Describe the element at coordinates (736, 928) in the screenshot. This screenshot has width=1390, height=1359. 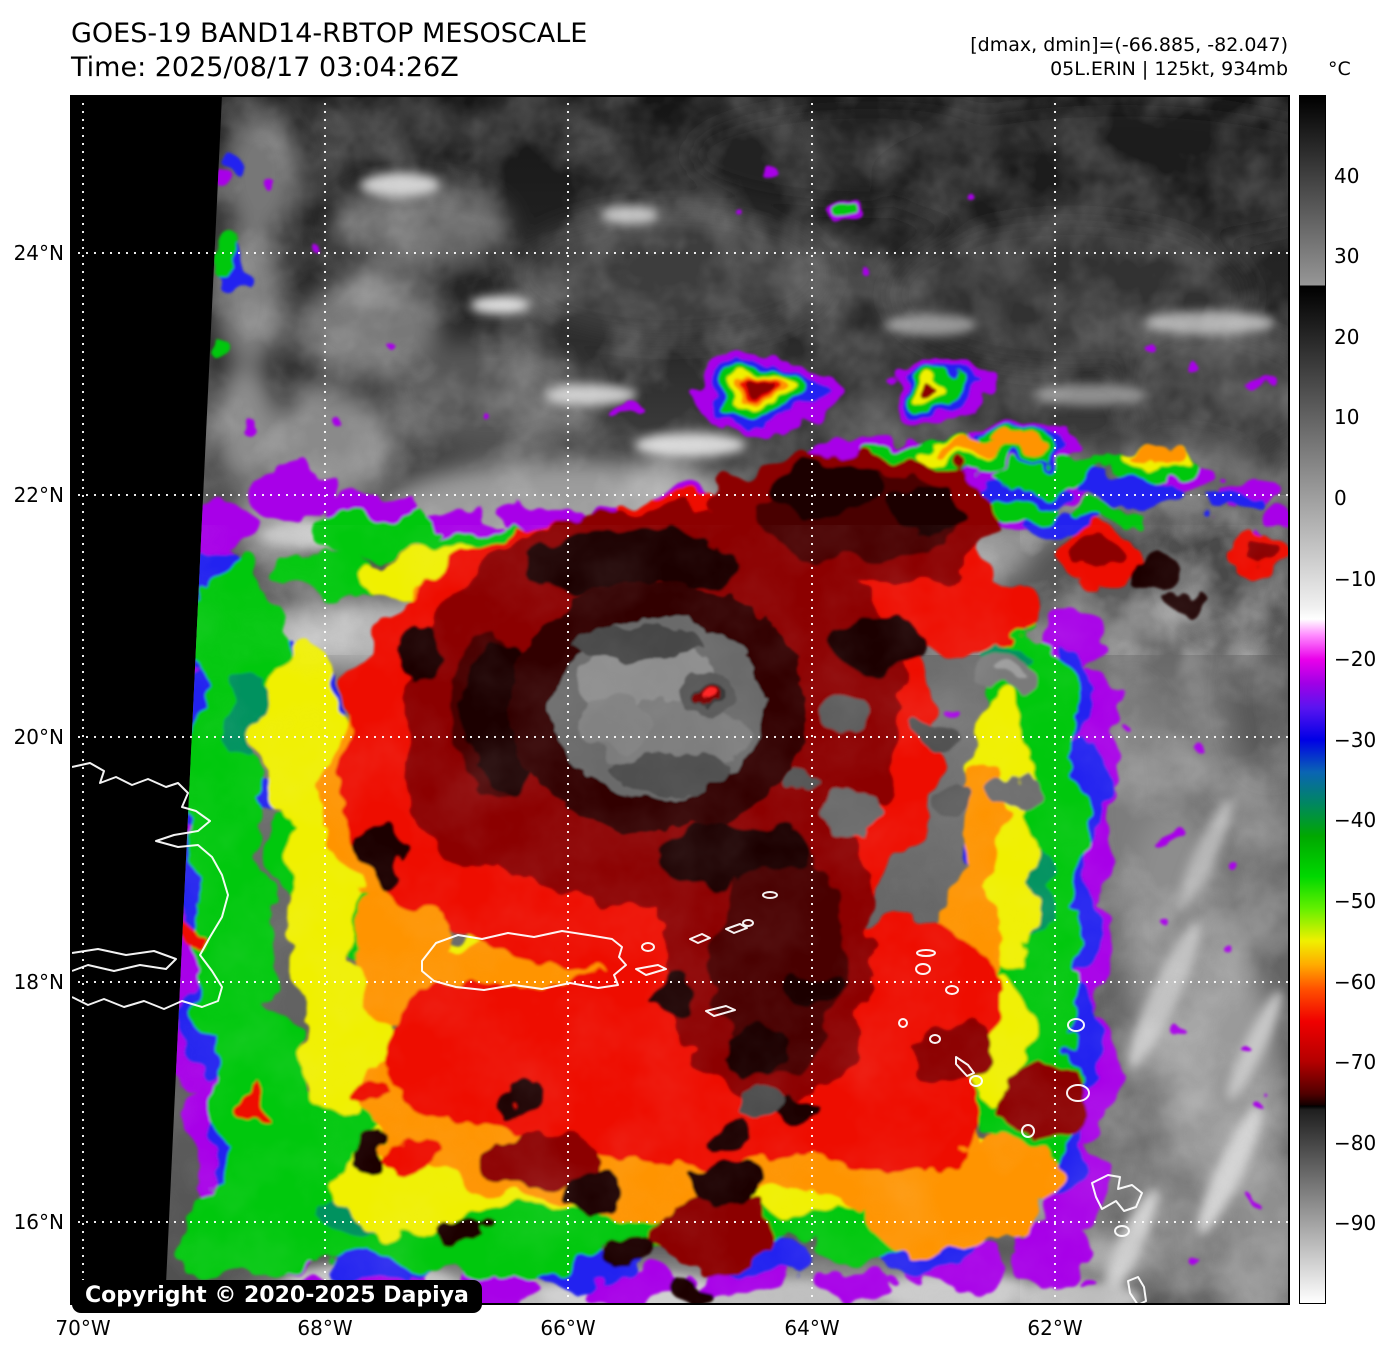
I see `tortola-island` at that location.